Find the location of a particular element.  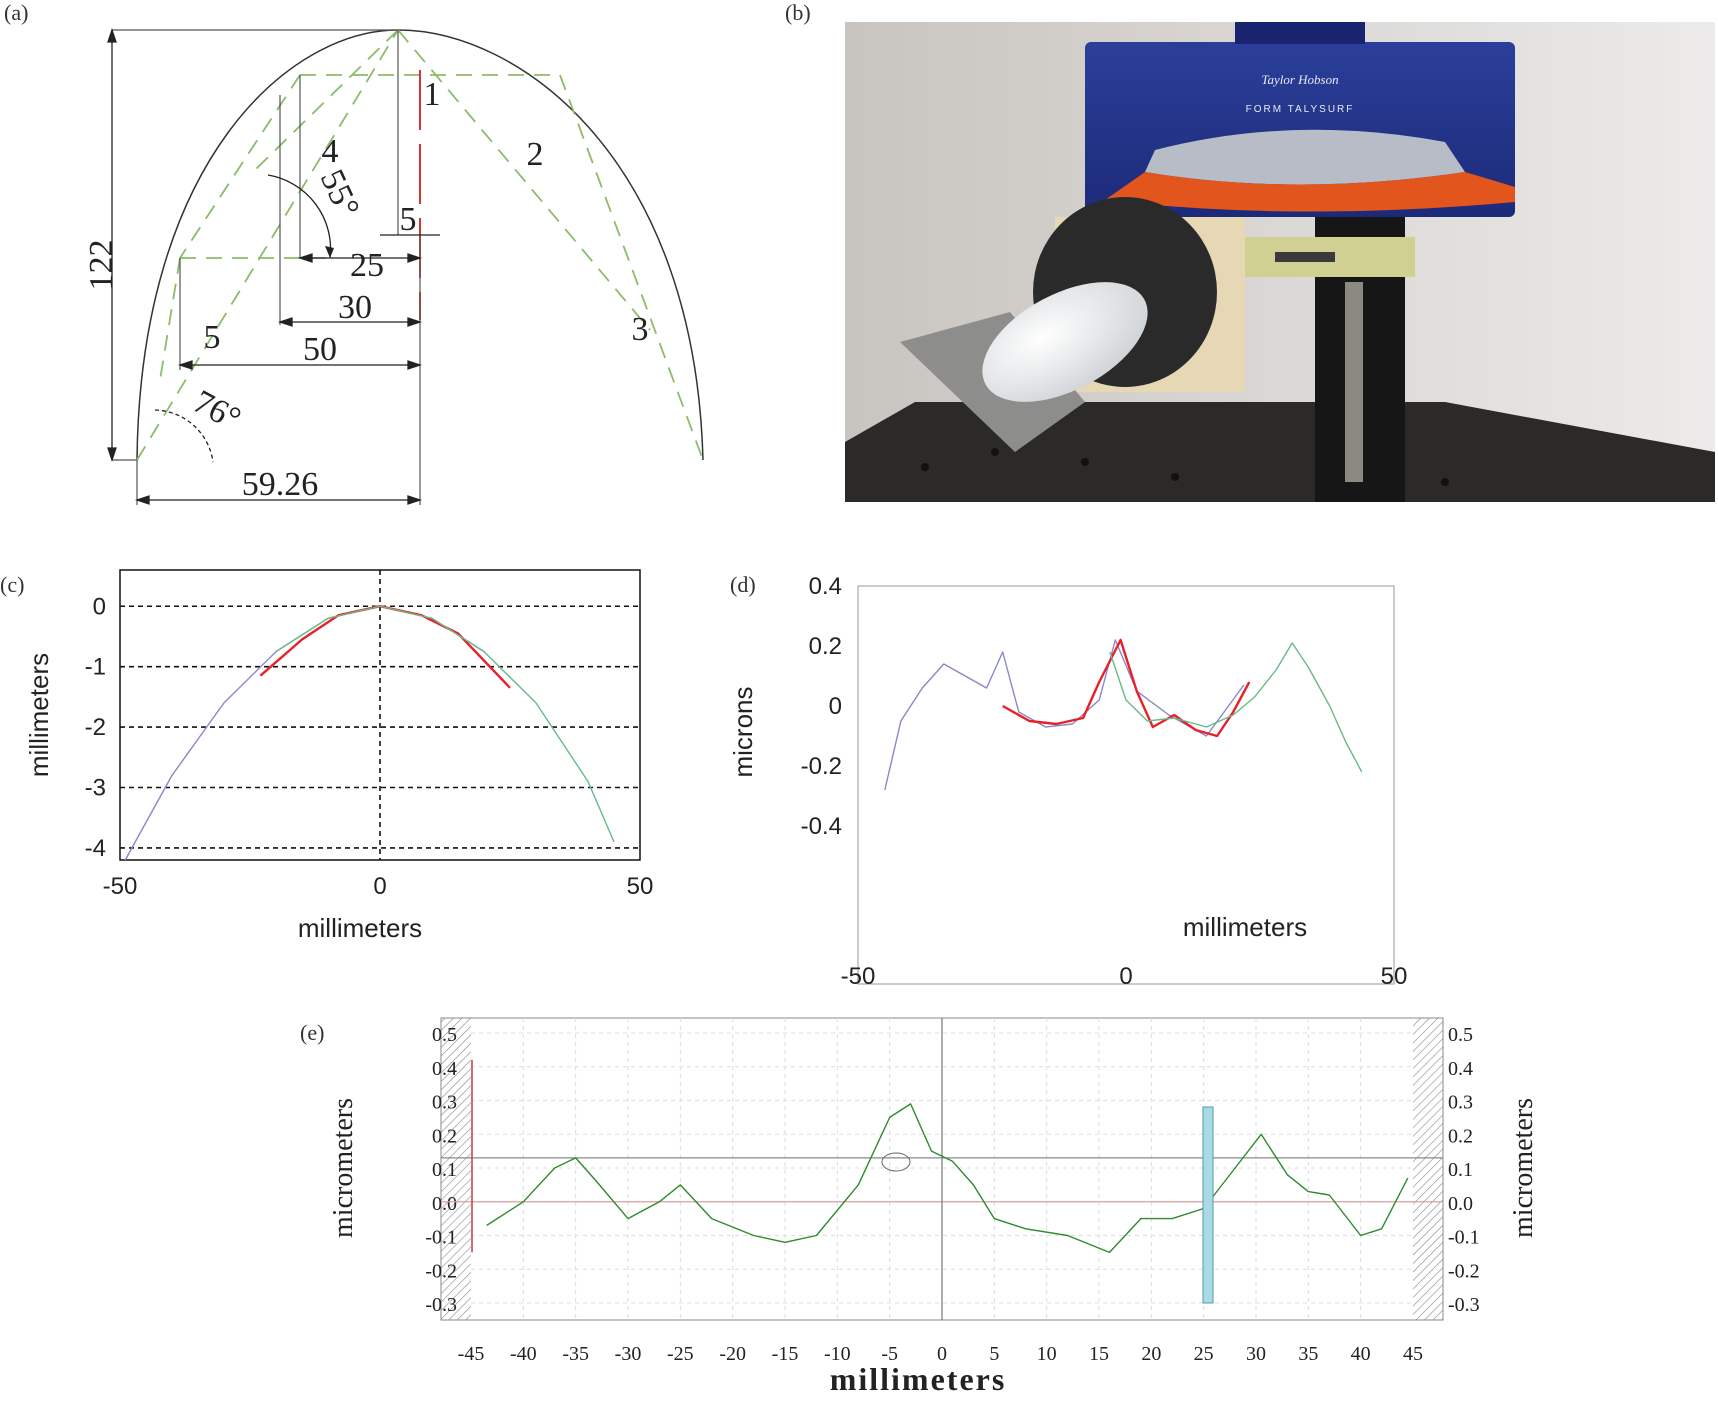

chart-e-xtick: 40 is located at coordinates (1361, 1354).